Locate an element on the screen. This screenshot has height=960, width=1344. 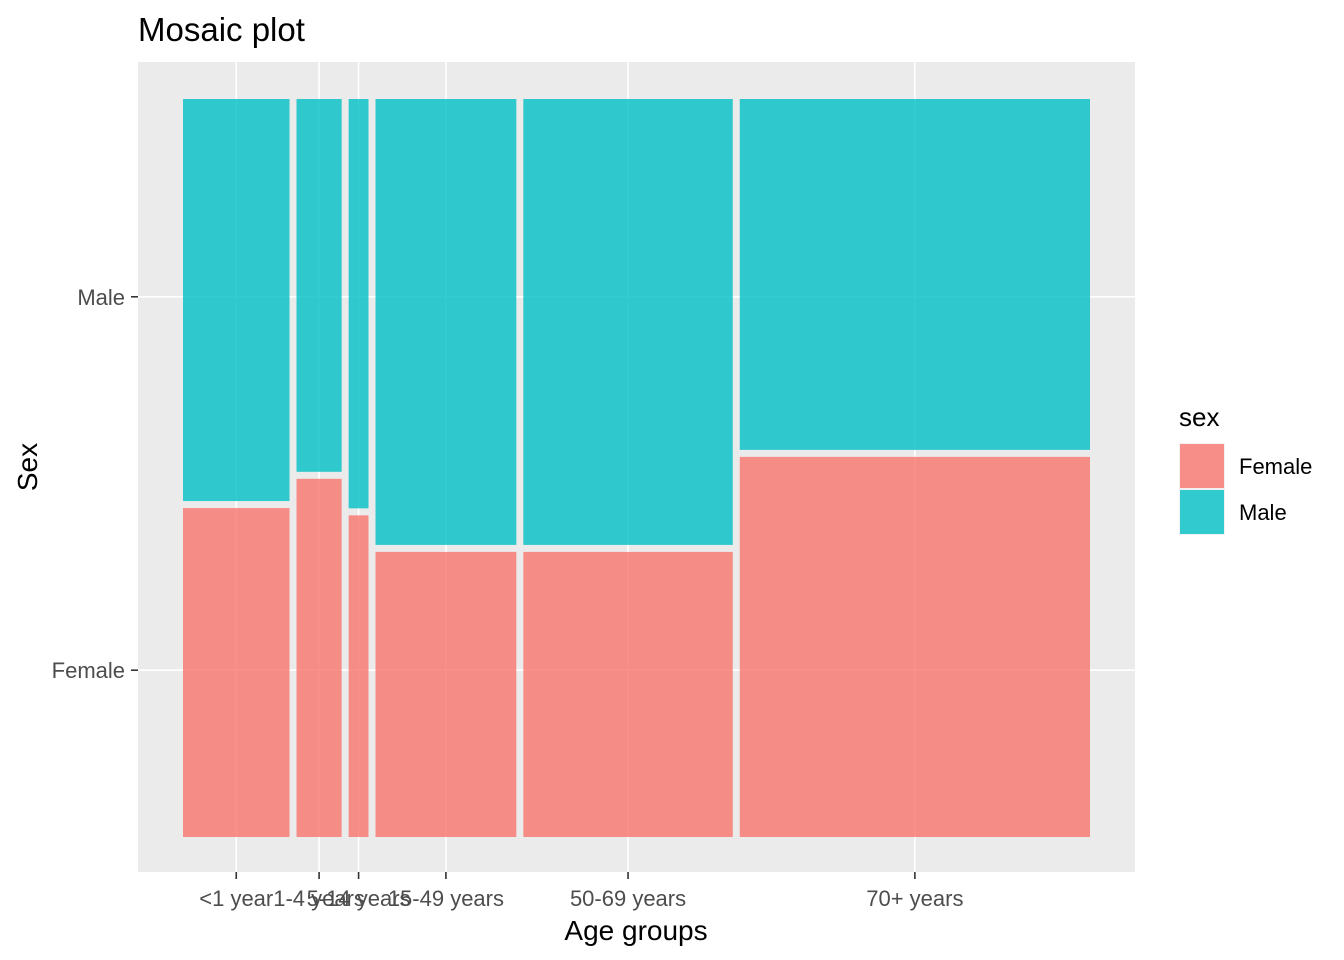
tile-male-1-year is located at coordinates (236, 300).